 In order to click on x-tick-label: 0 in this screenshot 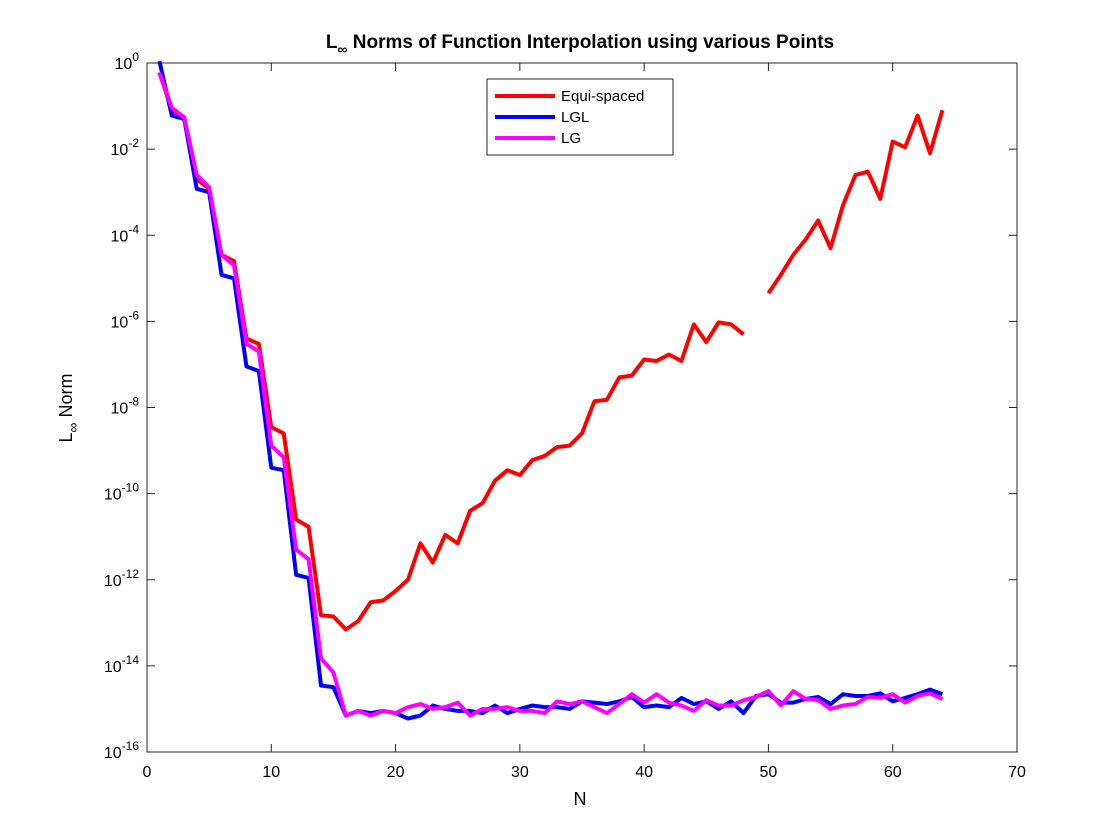, I will do `click(147, 772)`.